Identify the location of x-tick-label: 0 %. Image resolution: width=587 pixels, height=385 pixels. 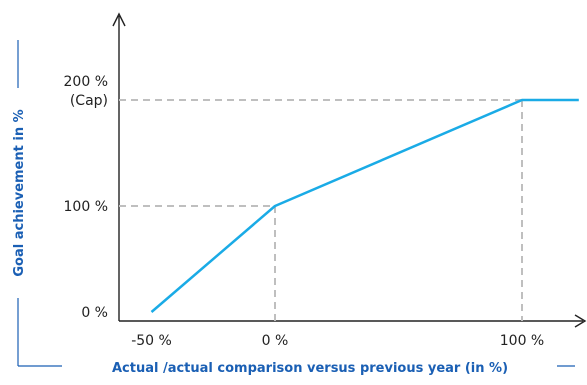
(275, 341).